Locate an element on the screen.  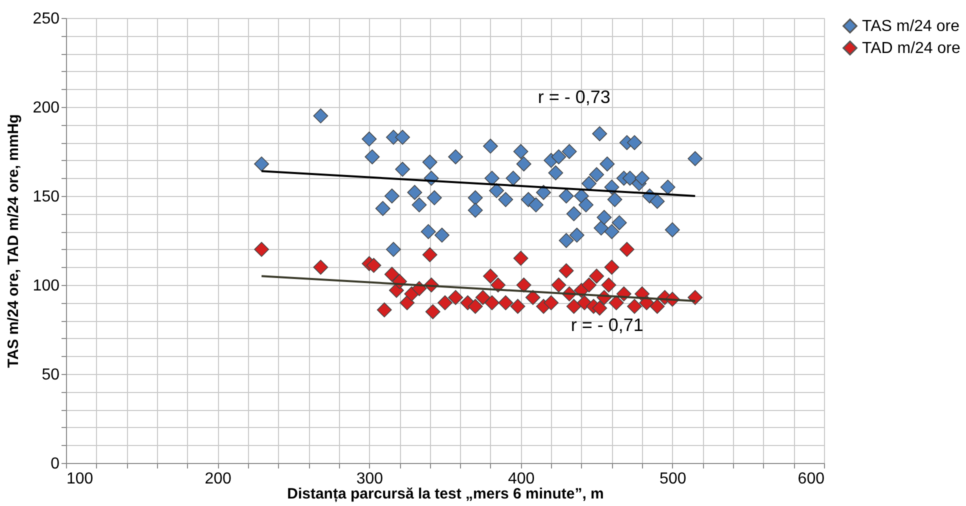
x-tick-label: 600 is located at coordinates (811, 479).